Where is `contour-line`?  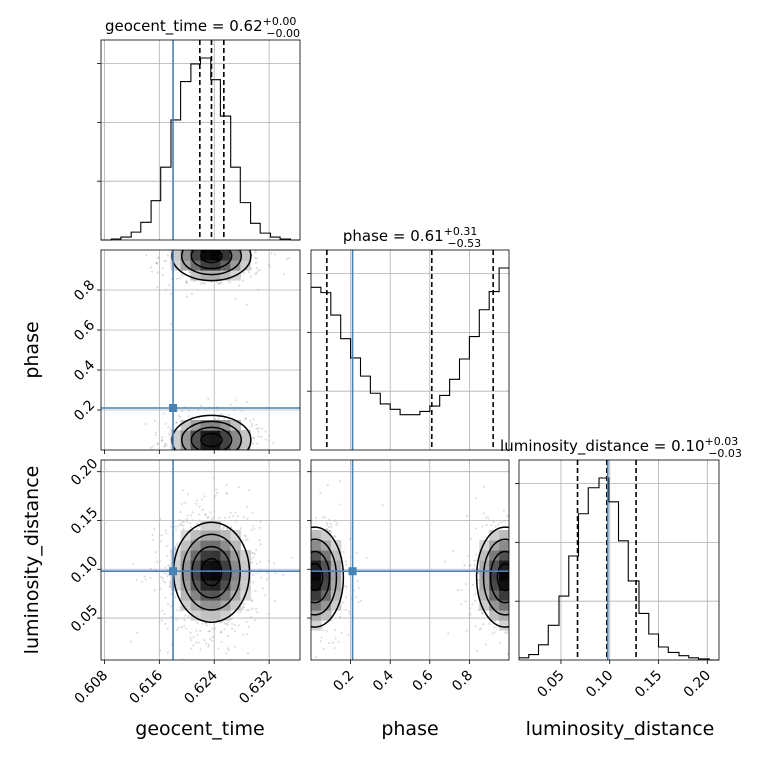
contour-line is located at coordinates (211, 440).